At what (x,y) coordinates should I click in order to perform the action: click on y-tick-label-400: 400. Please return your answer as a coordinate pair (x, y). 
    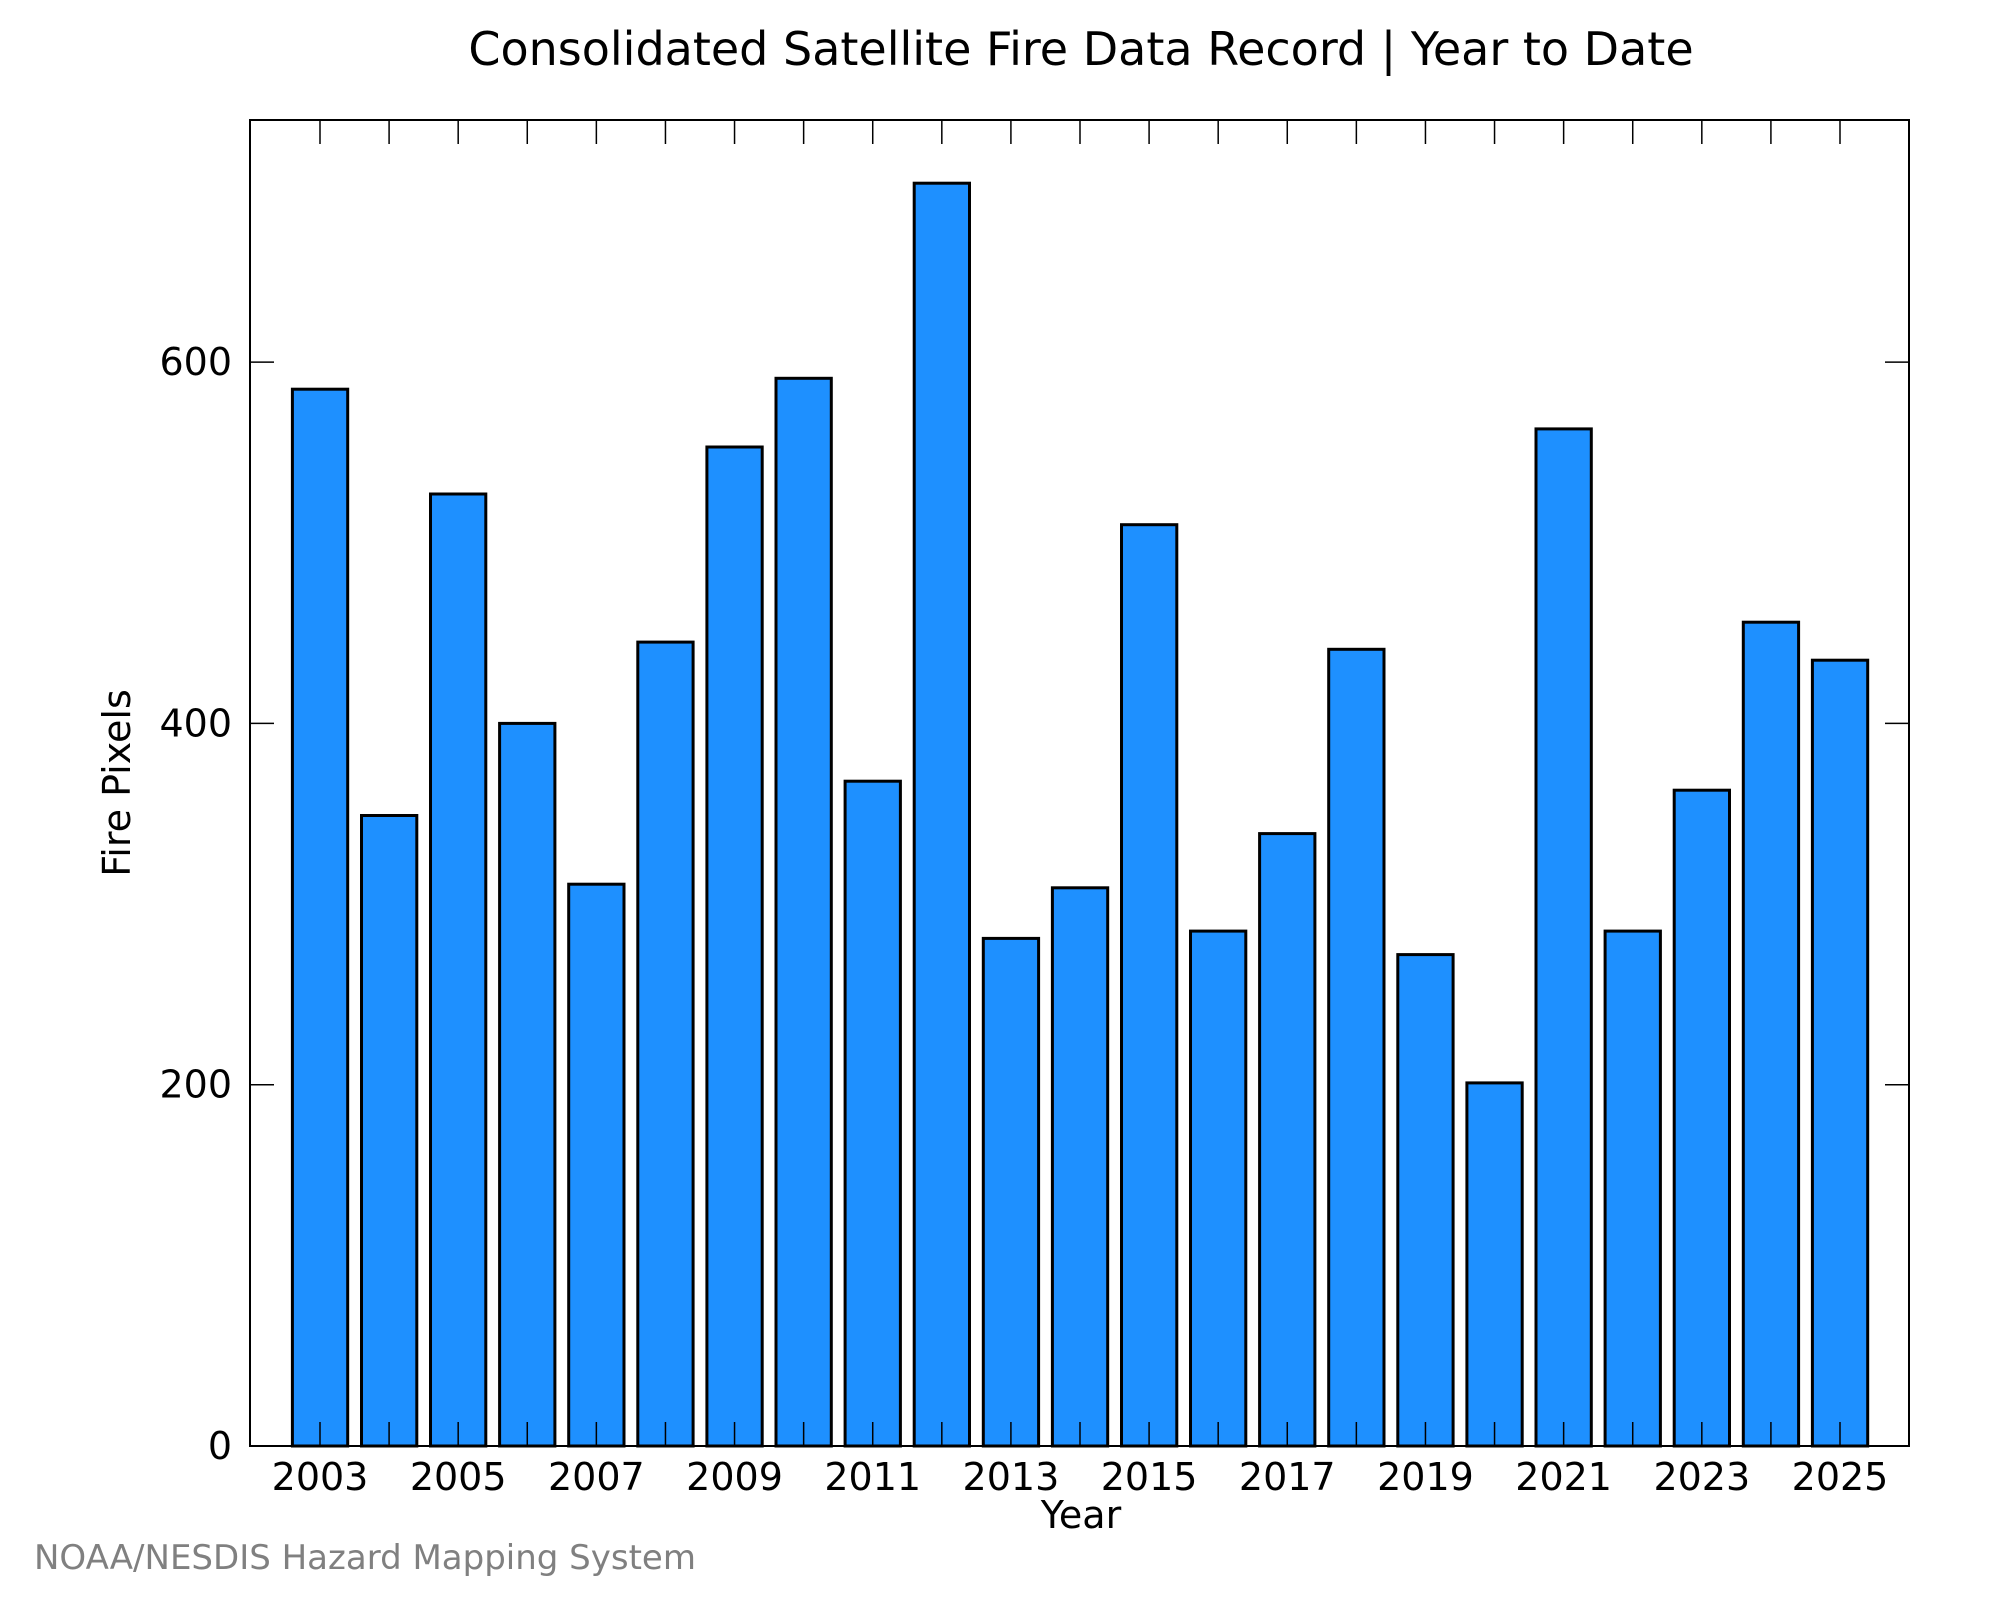
    Looking at the image, I should click on (195, 723).